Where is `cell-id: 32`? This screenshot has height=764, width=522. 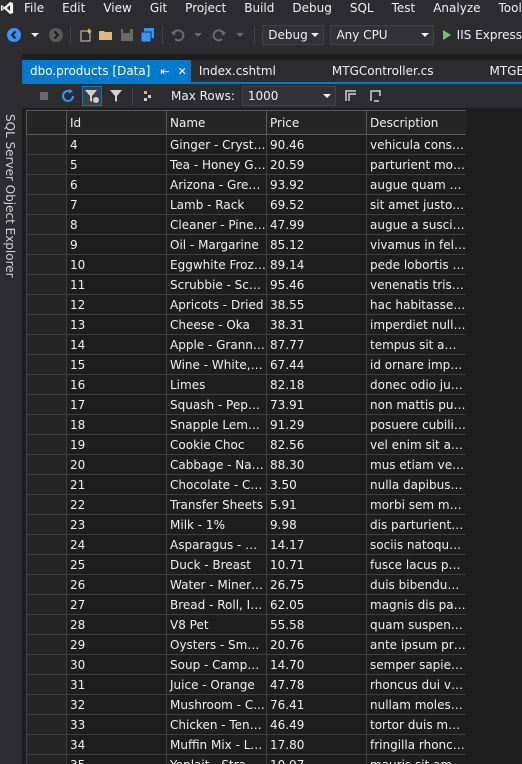
cell-id: 32 is located at coordinates (116, 704).